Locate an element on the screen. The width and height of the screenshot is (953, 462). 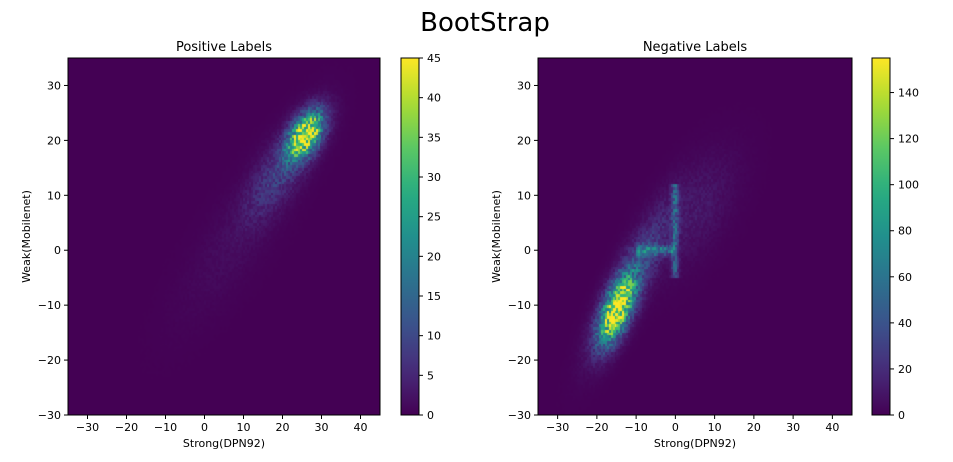
panel-title: Positive Labels is located at coordinates (224, 47).